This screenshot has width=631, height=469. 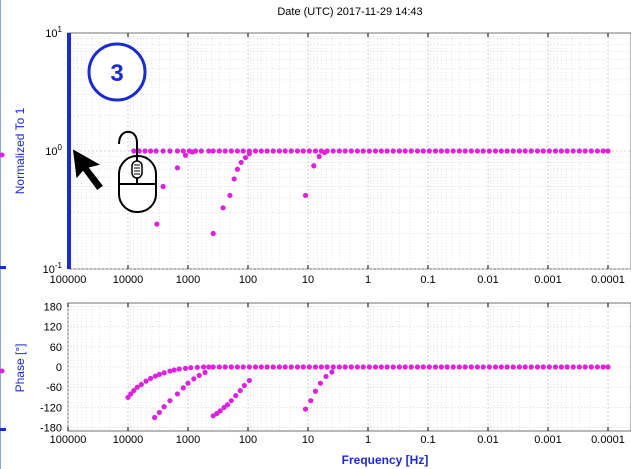 I want to click on x-tick-label: 100000, so click(x=68, y=280).